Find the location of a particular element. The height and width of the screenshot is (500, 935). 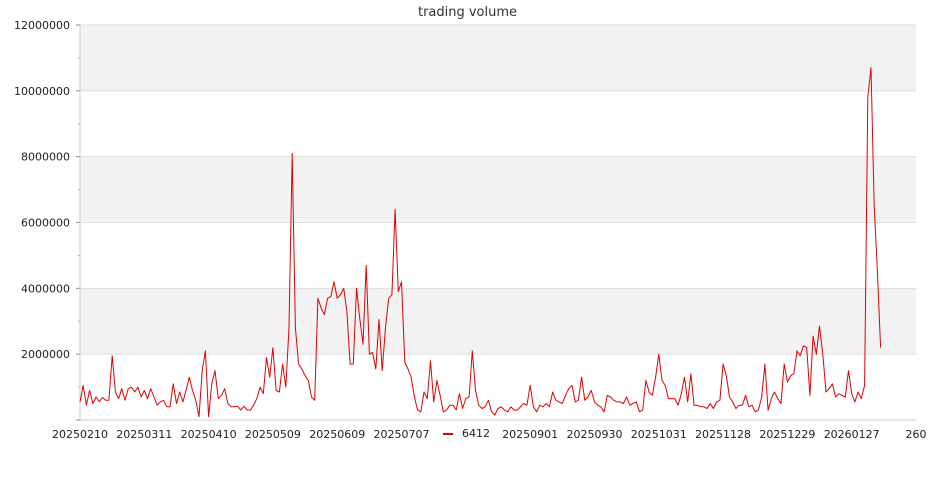

y-tick-label: 2000000 is located at coordinates (45, 354).